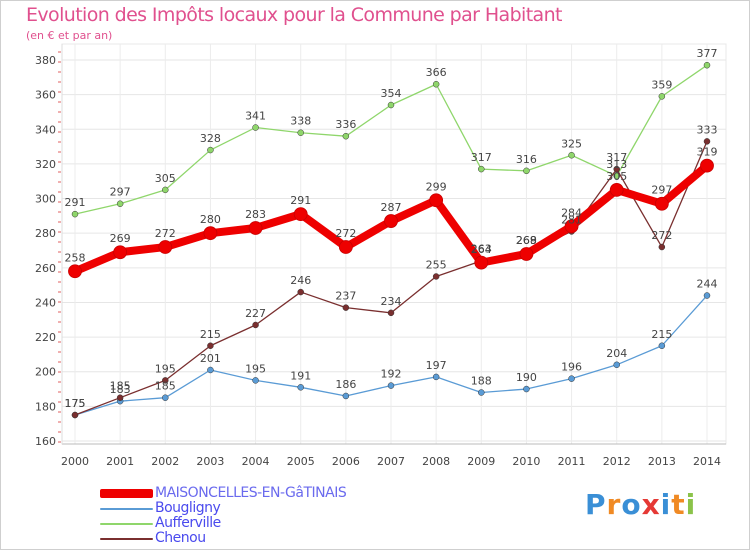  Describe the element at coordinates (481, 381) in the screenshot. I see `data-label: 188` at that location.